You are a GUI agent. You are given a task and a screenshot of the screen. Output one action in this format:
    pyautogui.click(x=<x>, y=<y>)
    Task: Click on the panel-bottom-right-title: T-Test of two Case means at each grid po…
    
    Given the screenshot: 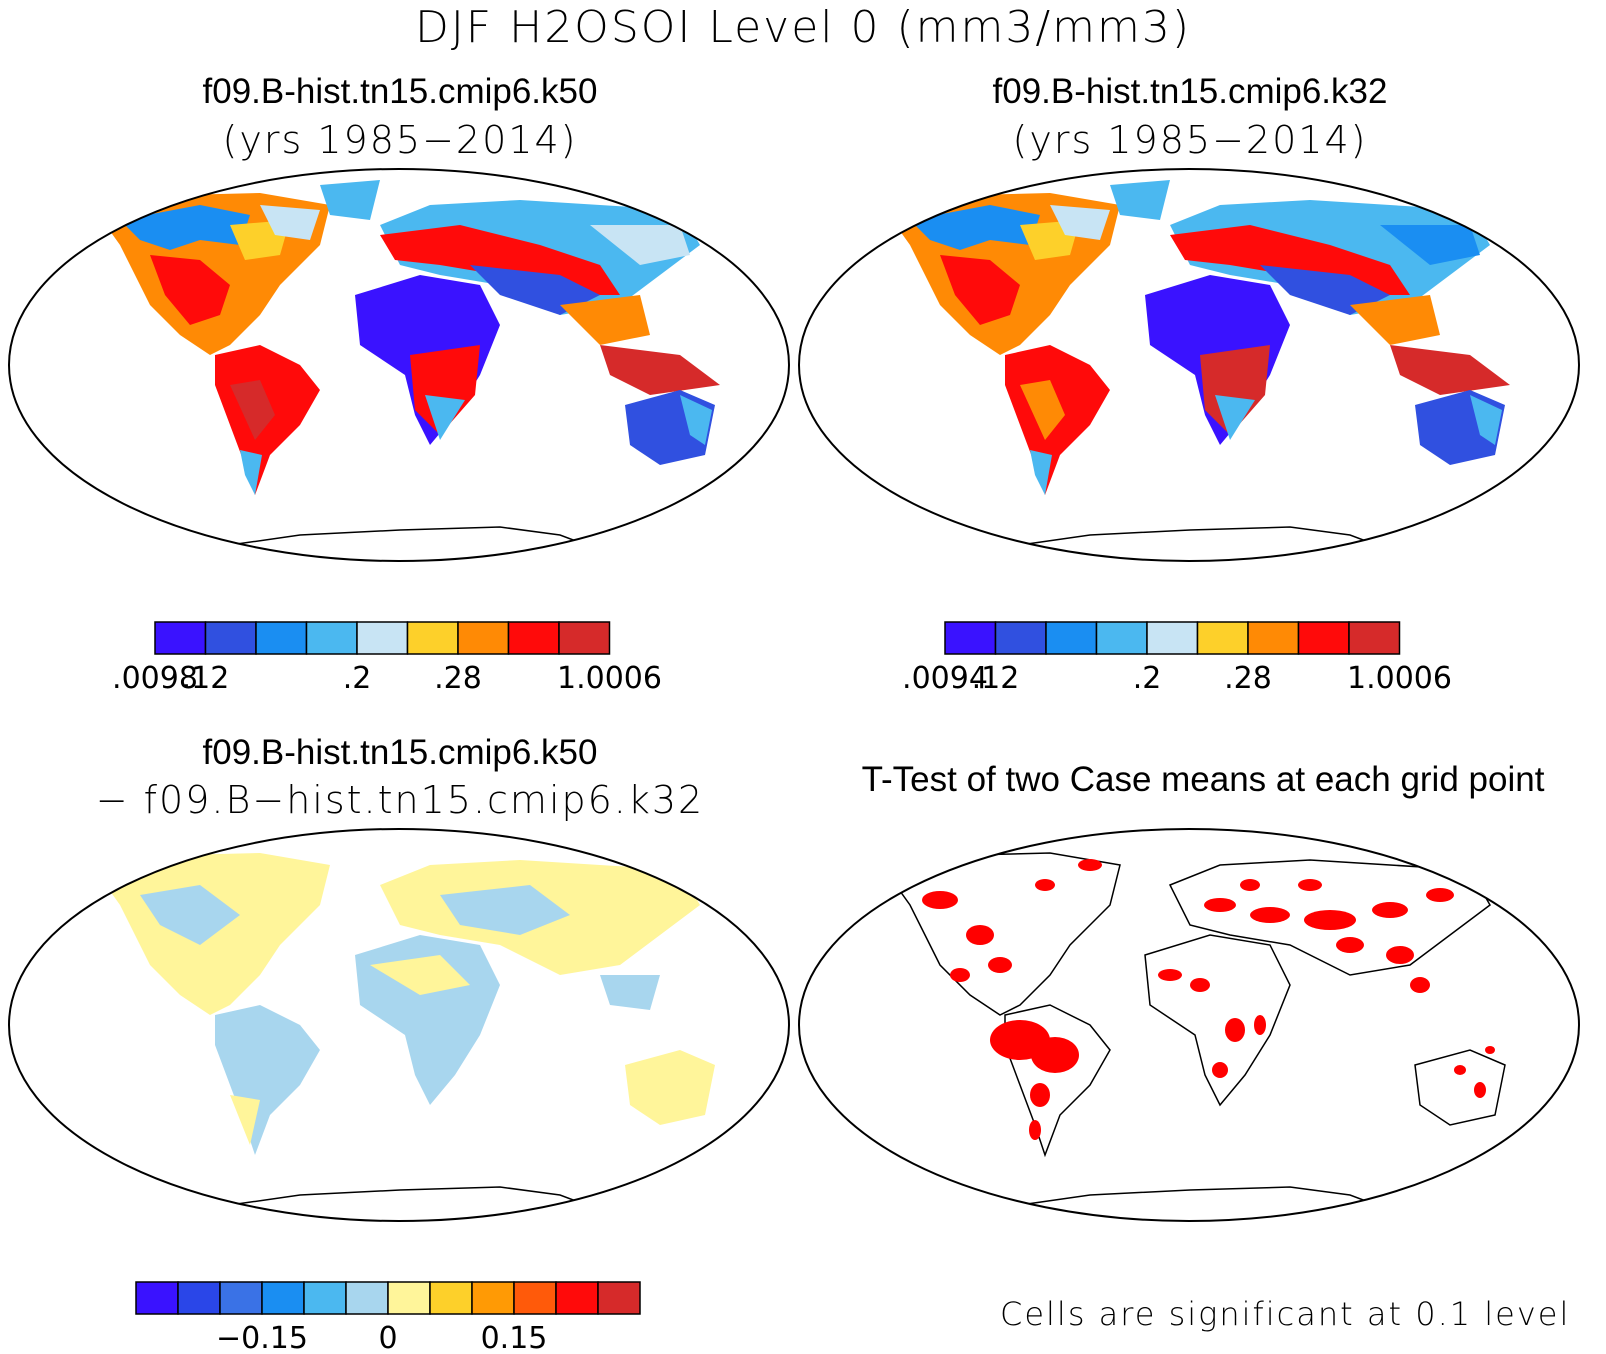 What is the action you would take?
    pyautogui.click(x=1203, y=779)
    